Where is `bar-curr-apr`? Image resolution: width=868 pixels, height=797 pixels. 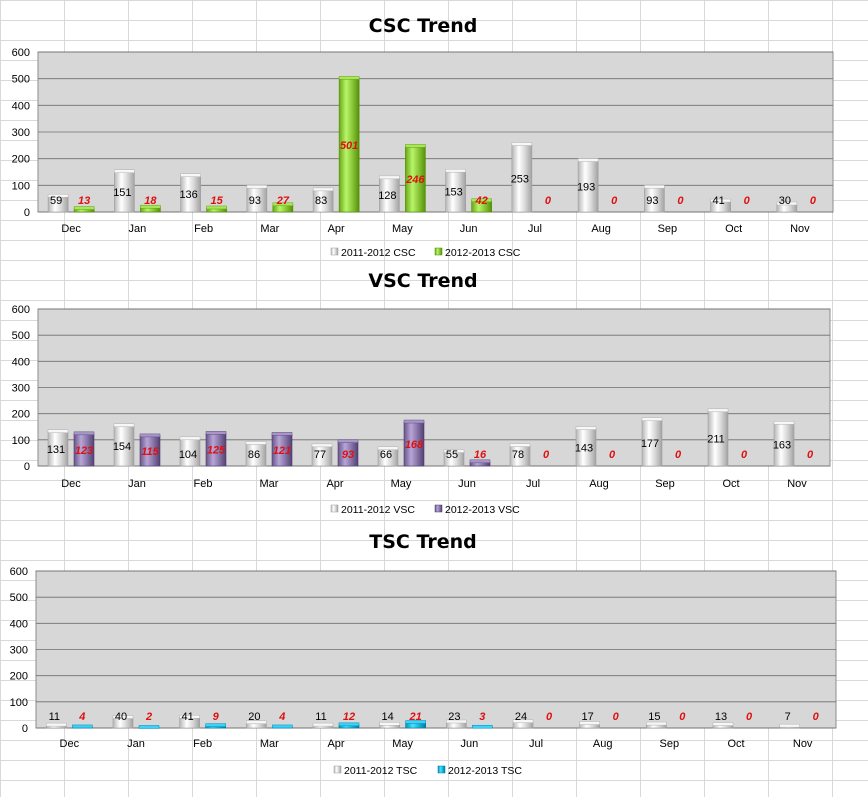 bar-curr-apr is located at coordinates (349, 725).